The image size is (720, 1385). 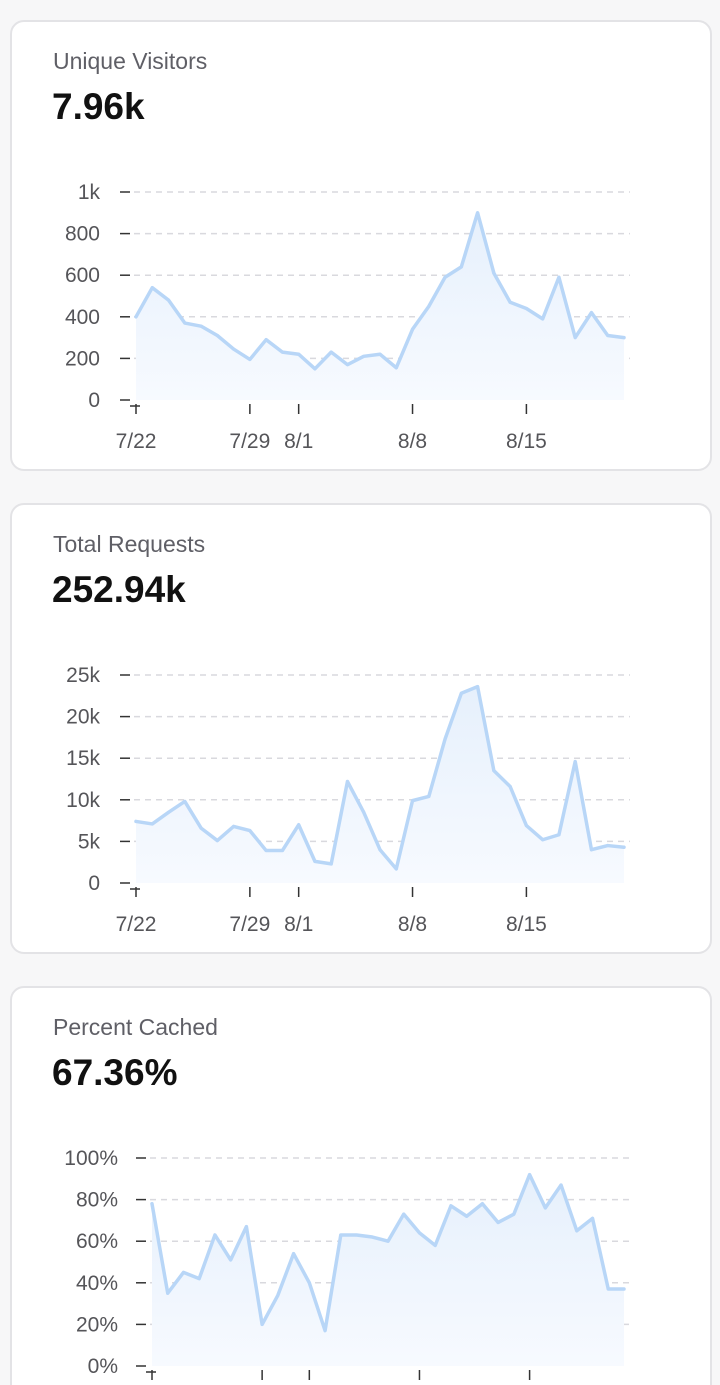 What do you see at coordinates (380, 306) in the screenshot?
I see `series-area` at bounding box center [380, 306].